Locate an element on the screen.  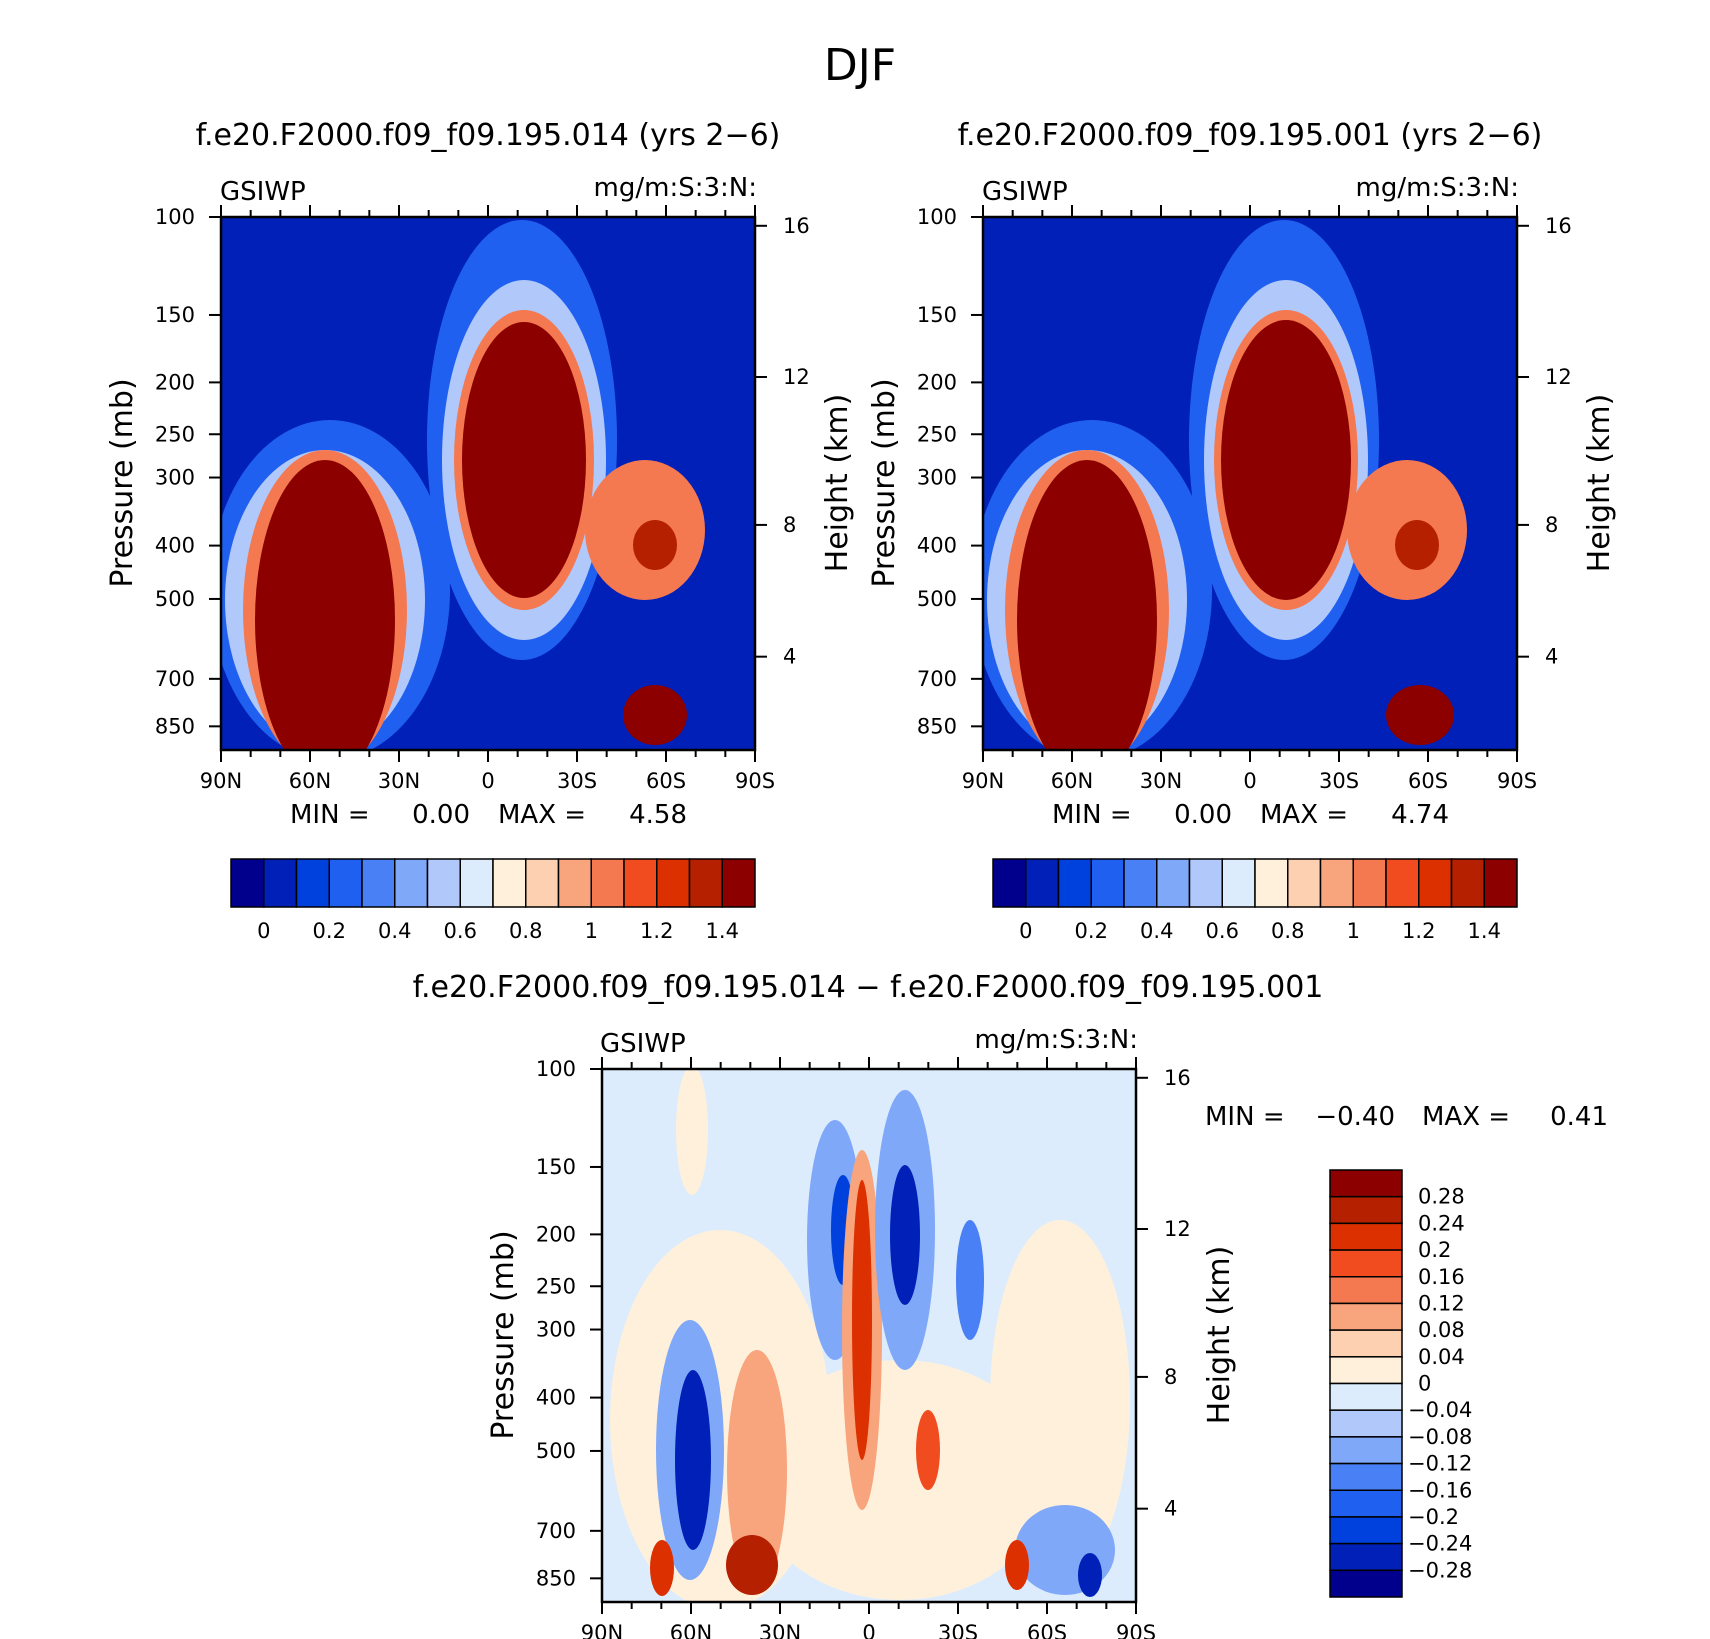
panel-right-x-tick-label: 90N is located at coordinates (983, 781).